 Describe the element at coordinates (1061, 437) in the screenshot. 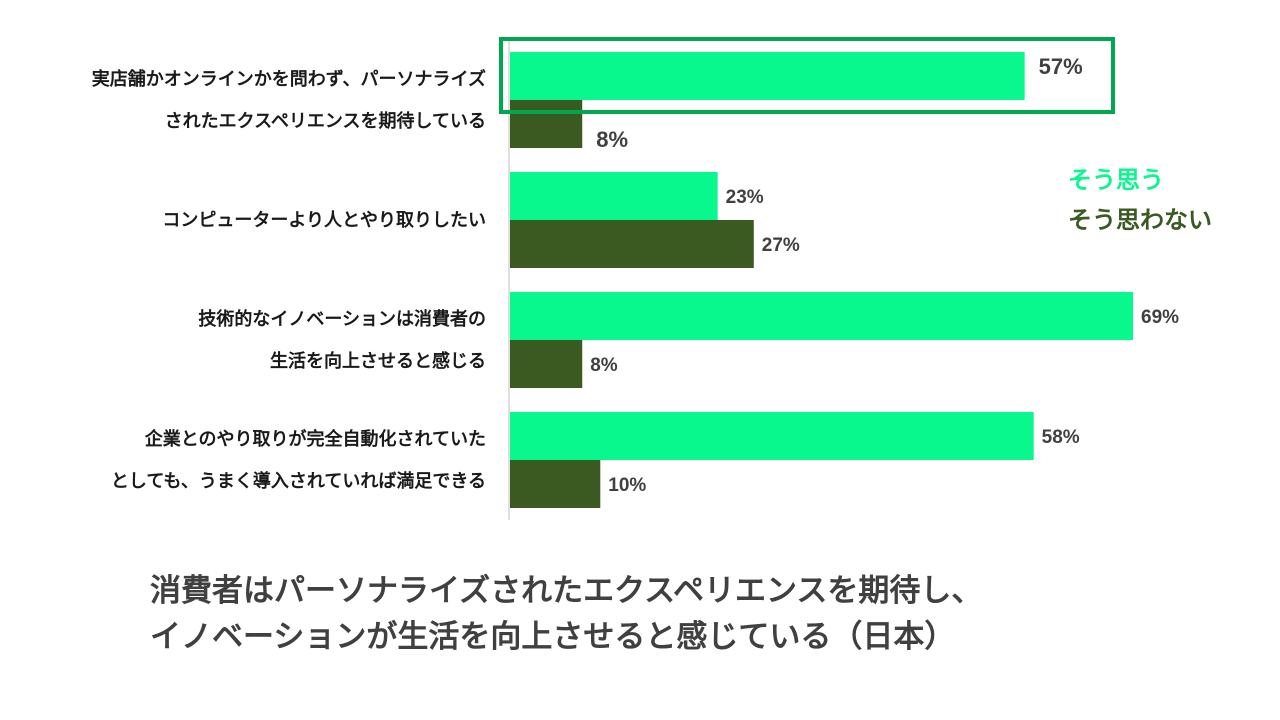

I see `value-label: 58%` at that location.